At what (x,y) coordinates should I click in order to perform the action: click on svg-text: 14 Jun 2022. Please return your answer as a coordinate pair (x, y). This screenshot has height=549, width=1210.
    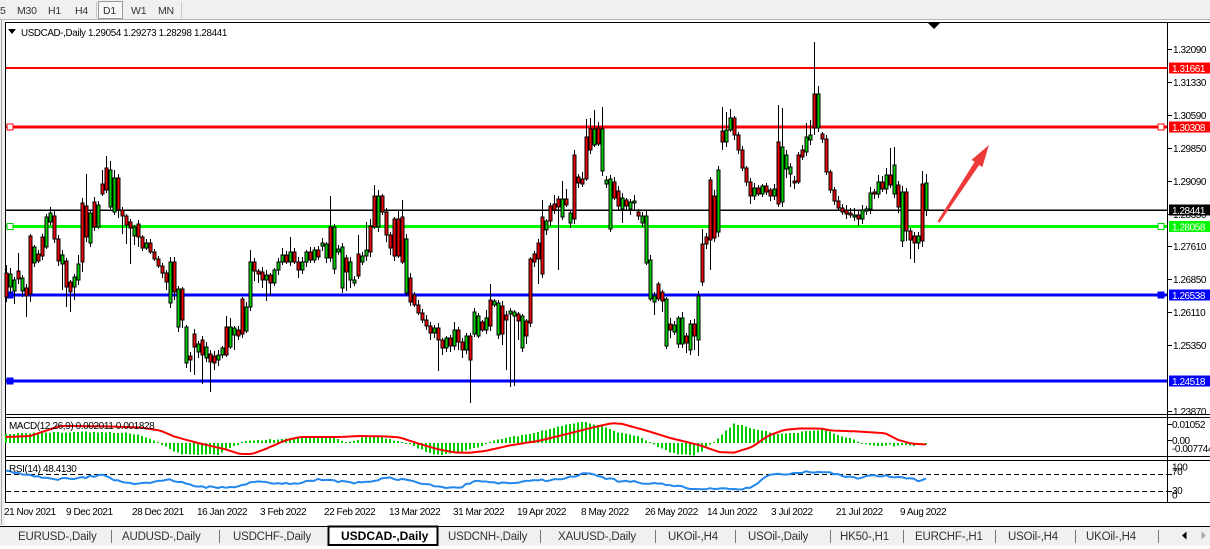
    Looking at the image, I should click on (732, 512).